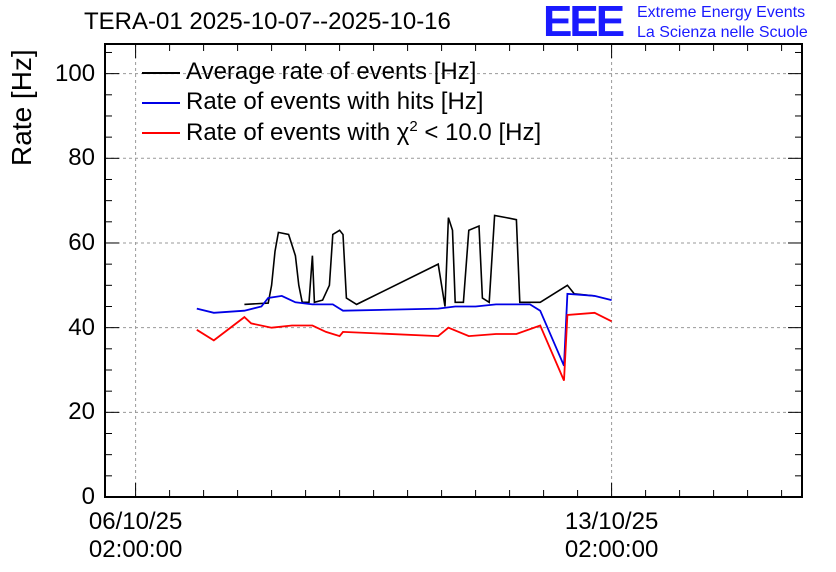  Describe the element at coordinates (722, 32) in the screenshot. I see `logo-line-2: La Scienza nelle Scuole` at that location.